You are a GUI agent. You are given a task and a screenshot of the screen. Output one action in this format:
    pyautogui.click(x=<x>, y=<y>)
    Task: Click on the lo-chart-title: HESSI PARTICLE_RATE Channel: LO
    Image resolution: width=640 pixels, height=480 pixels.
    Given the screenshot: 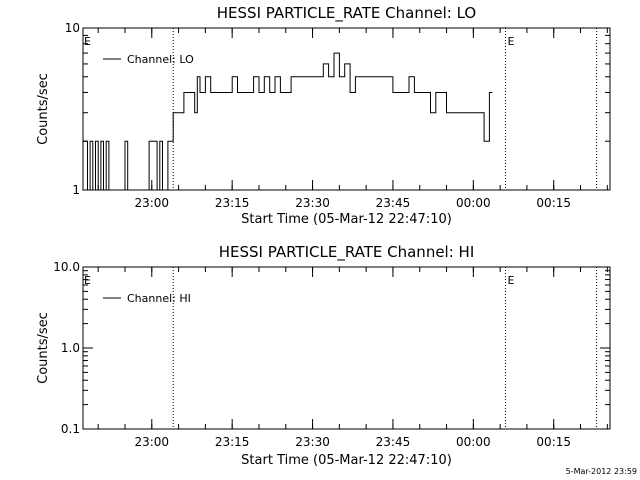 What is the action you would take?
    pyautogui.click(x=346, y=13)
    